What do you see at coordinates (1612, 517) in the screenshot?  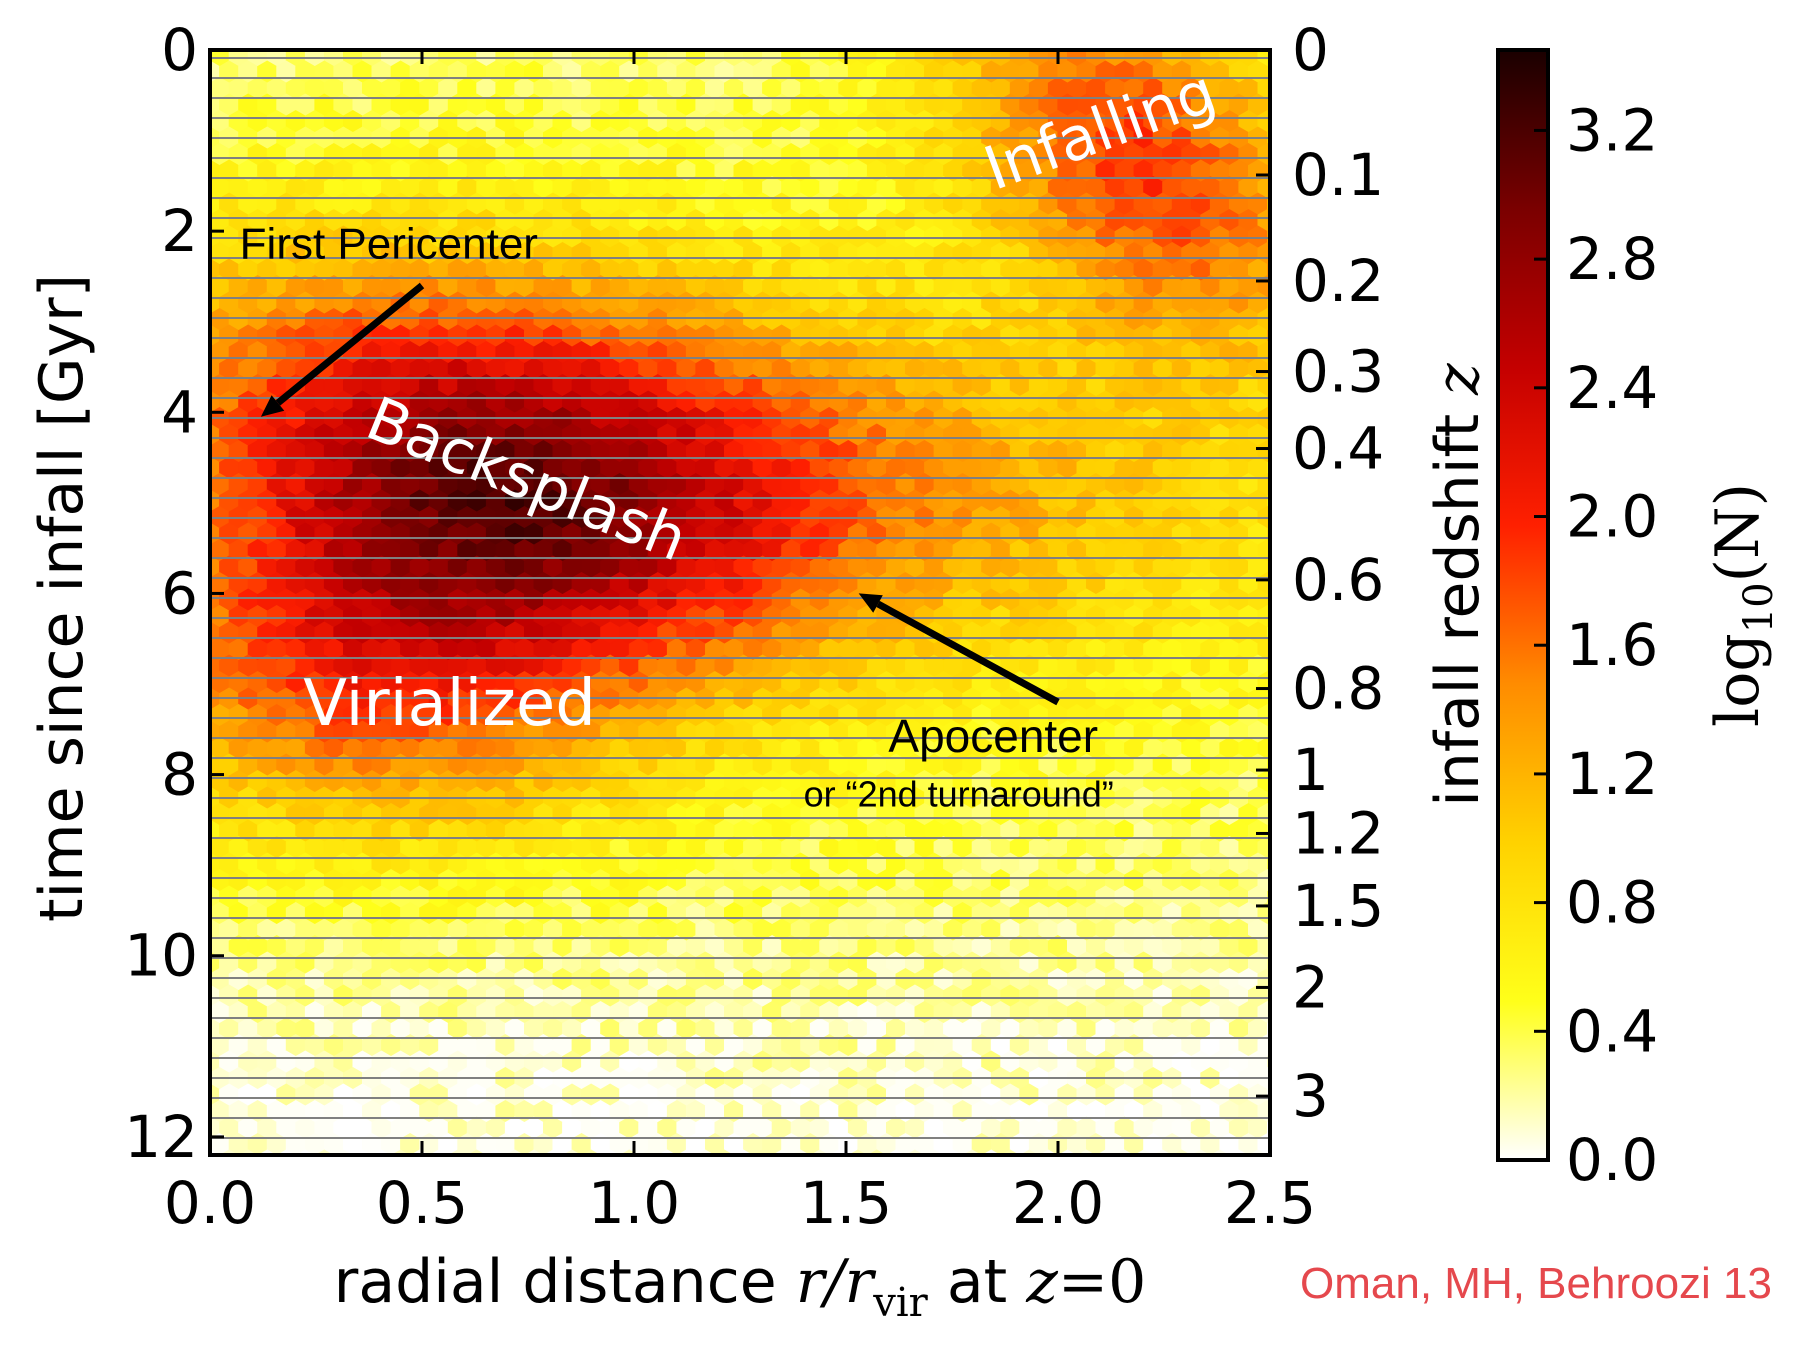 I see `colorbar-tick-label: 2.0` at bounding box center [1612, 517].